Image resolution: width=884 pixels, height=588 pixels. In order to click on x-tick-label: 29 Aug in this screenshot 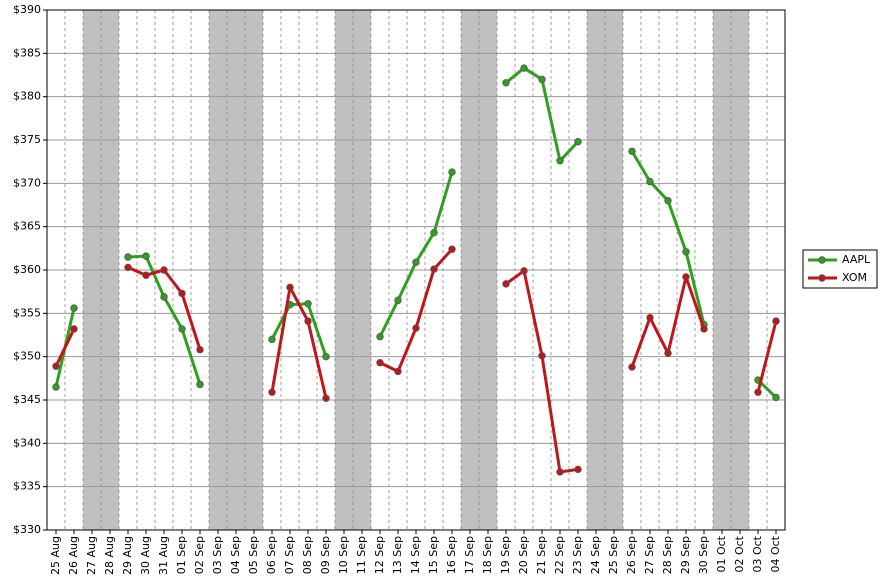, I will do `click(127, 555)`.